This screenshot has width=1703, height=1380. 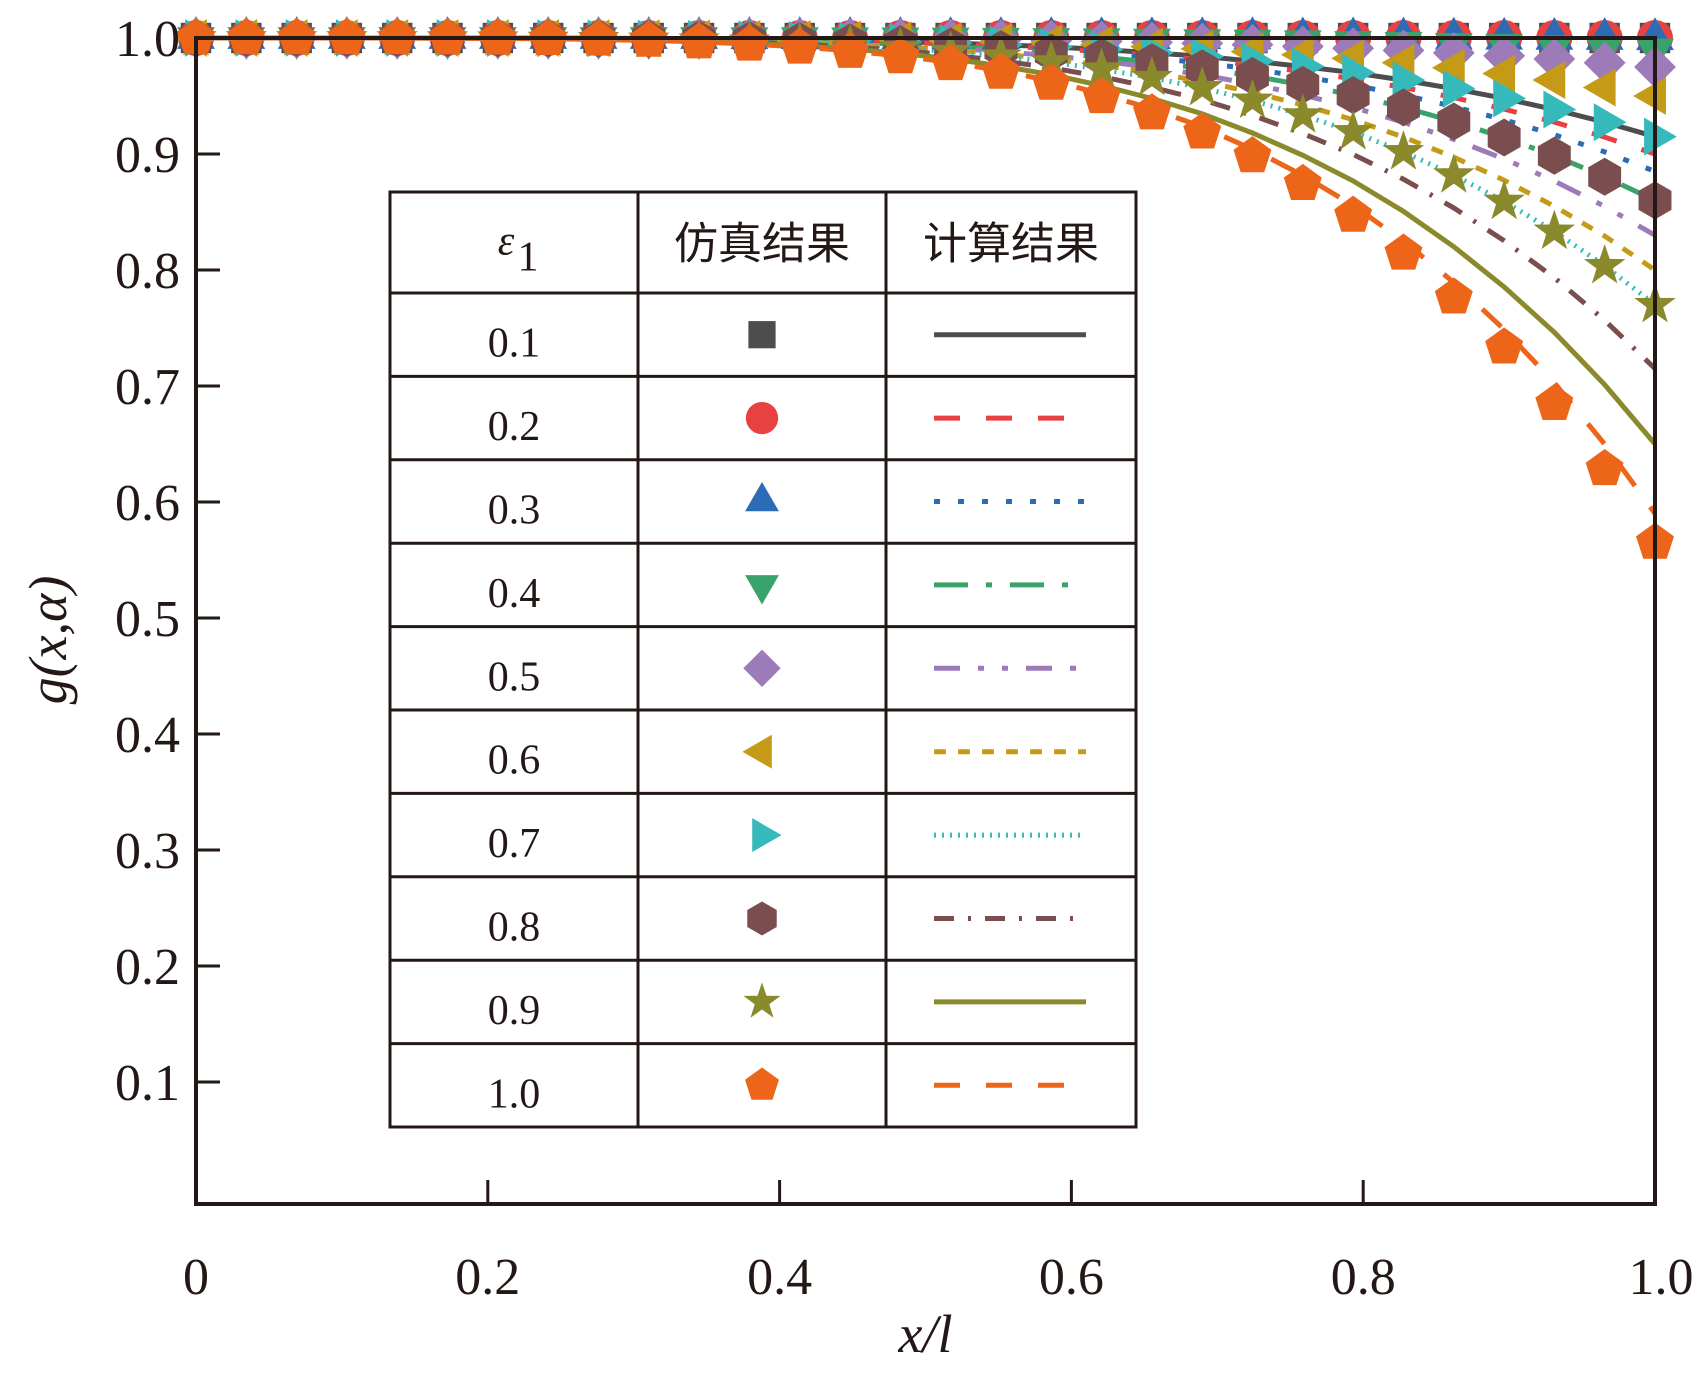 I want to click on x-tick-label: 1.0, so click(x=1661, y=1277).